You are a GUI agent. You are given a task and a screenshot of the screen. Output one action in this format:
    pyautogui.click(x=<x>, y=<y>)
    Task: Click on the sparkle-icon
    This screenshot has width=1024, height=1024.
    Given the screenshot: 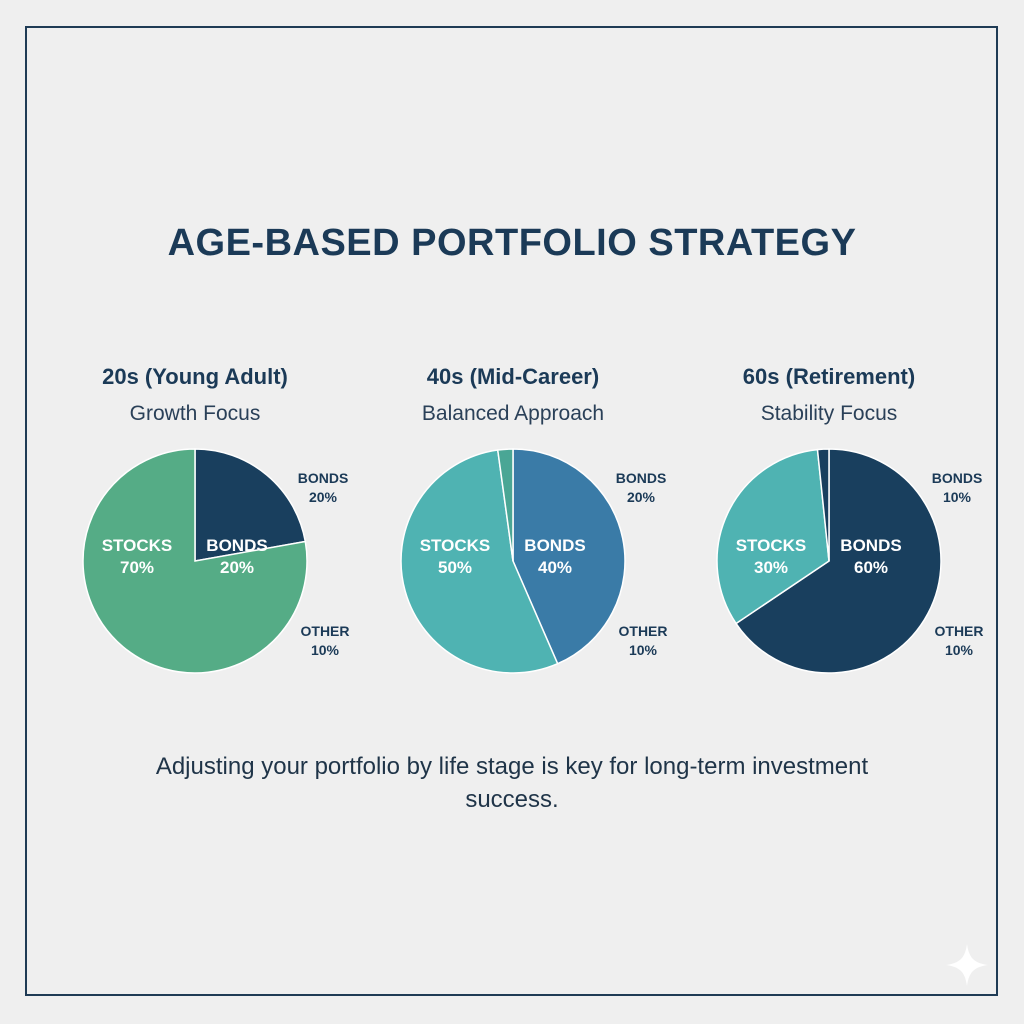 What is the action you would take?
    pyautogui.click(x=967, y=965)
    